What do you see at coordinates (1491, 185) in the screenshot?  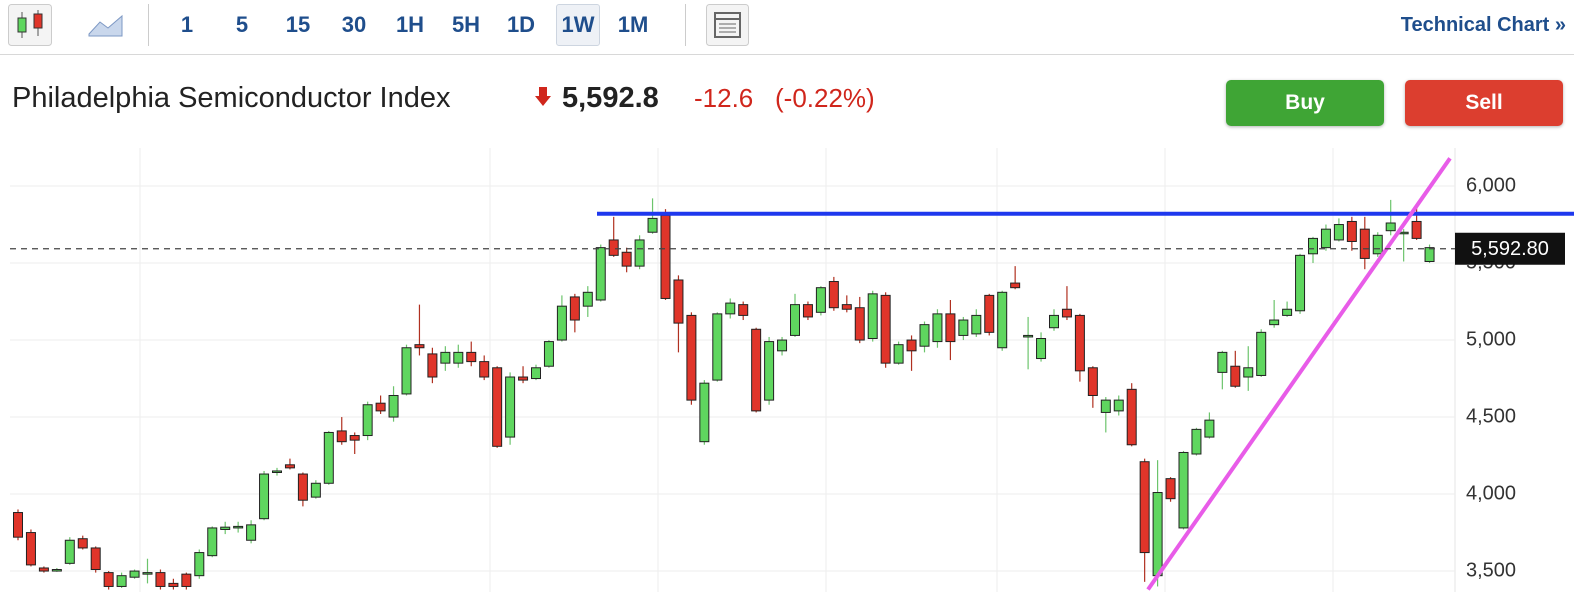 I see `y-tick-label: 6,000` at bounding box center [1491, 185].